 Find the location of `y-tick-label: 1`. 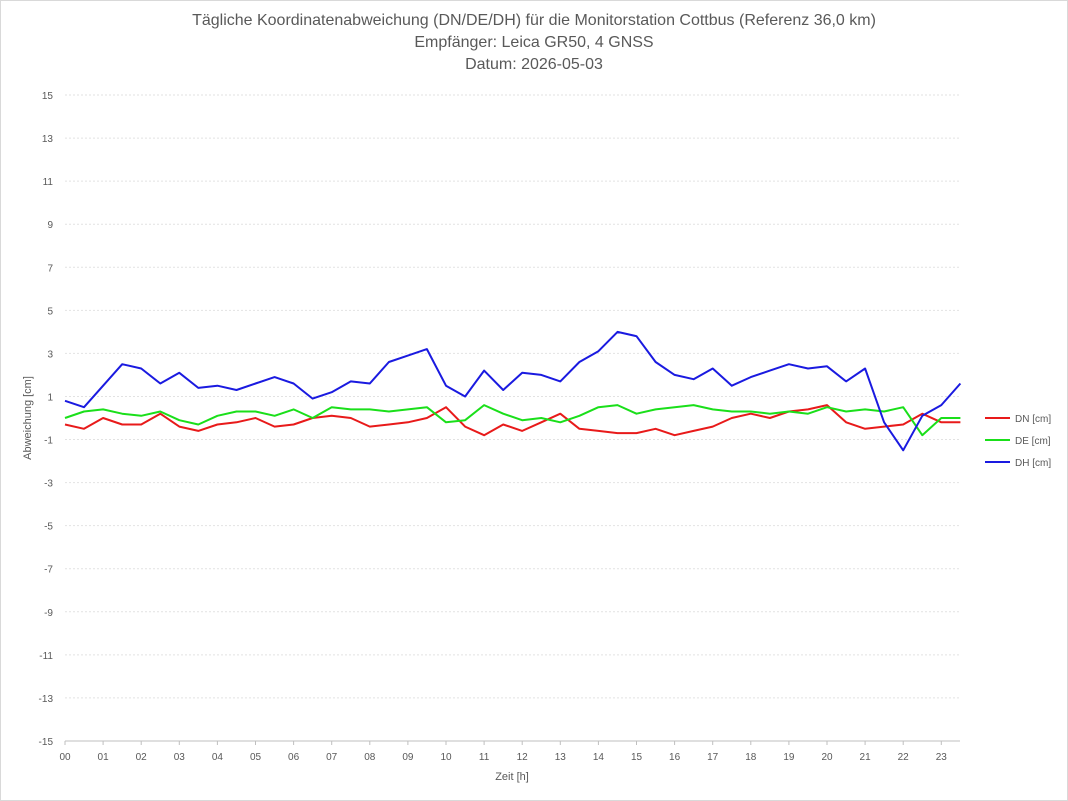

y-tick-label: 1 is located at coordinates (50, 397).